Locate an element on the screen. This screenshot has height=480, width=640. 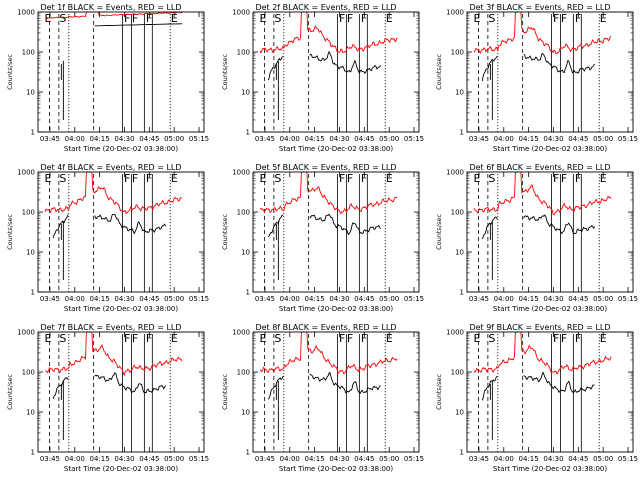
panel-title: Det 7f BLACK = Events, RED = LLD is located at coordinates (110, 327).